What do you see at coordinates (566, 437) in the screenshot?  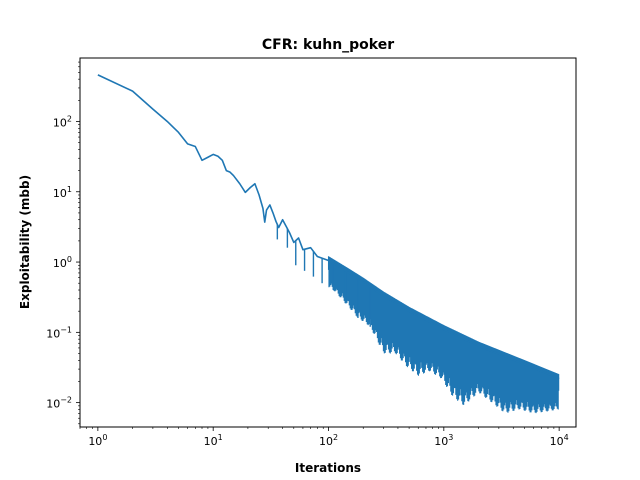 I see `x-tick-exponent: 4` at bounding box center [566, 437].